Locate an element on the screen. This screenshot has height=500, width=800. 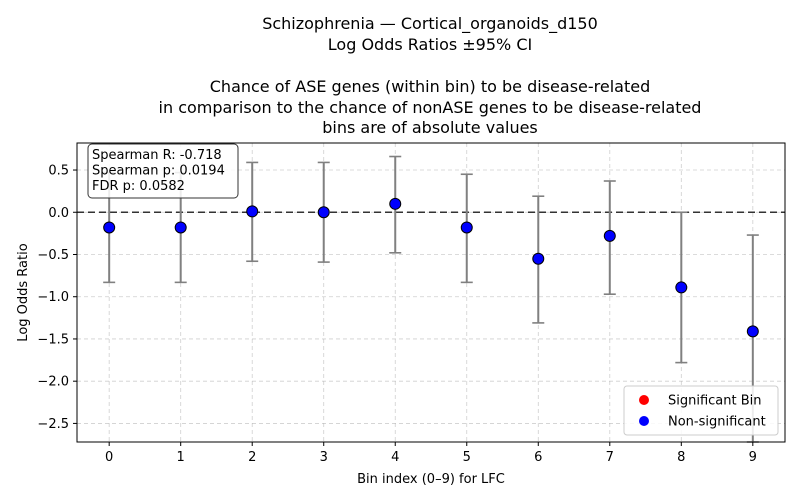
x-tick-label: 4 is located at coordinates (395, 457).